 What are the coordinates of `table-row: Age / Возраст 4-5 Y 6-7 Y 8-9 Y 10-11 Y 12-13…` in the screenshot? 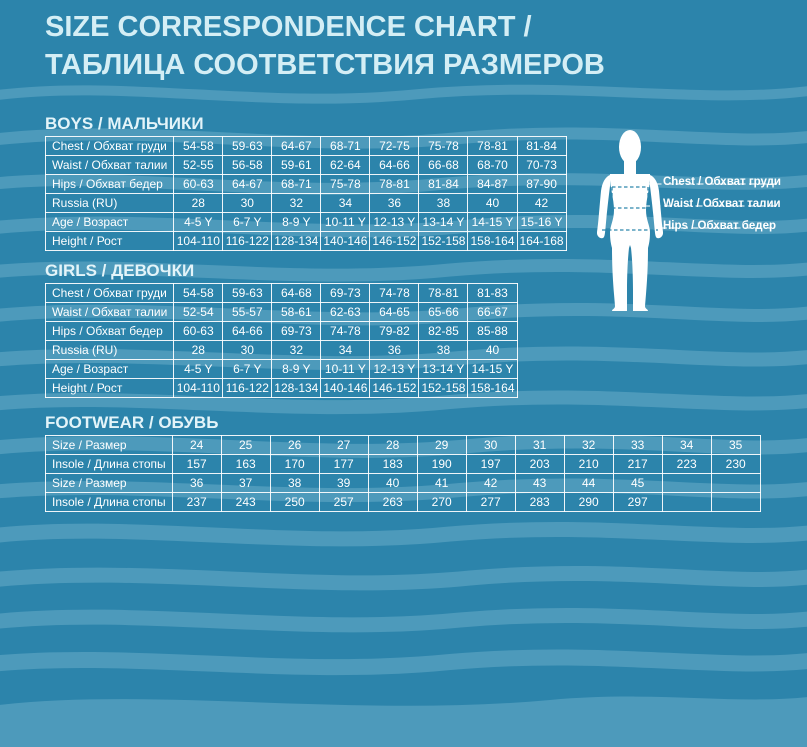 It's located at (305, 222).